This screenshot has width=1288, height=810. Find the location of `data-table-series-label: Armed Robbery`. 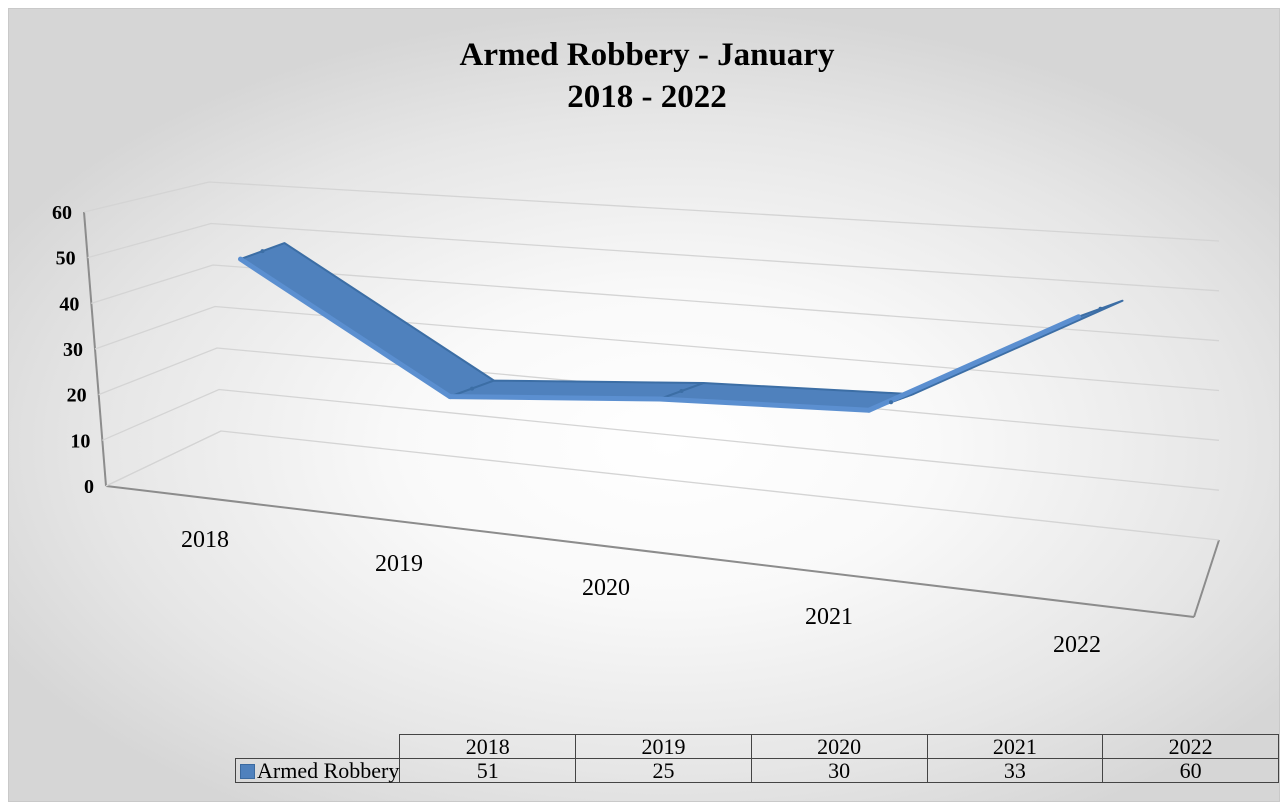

data-table-series-label: Armed Robbery is located at coordinates (317, 770).